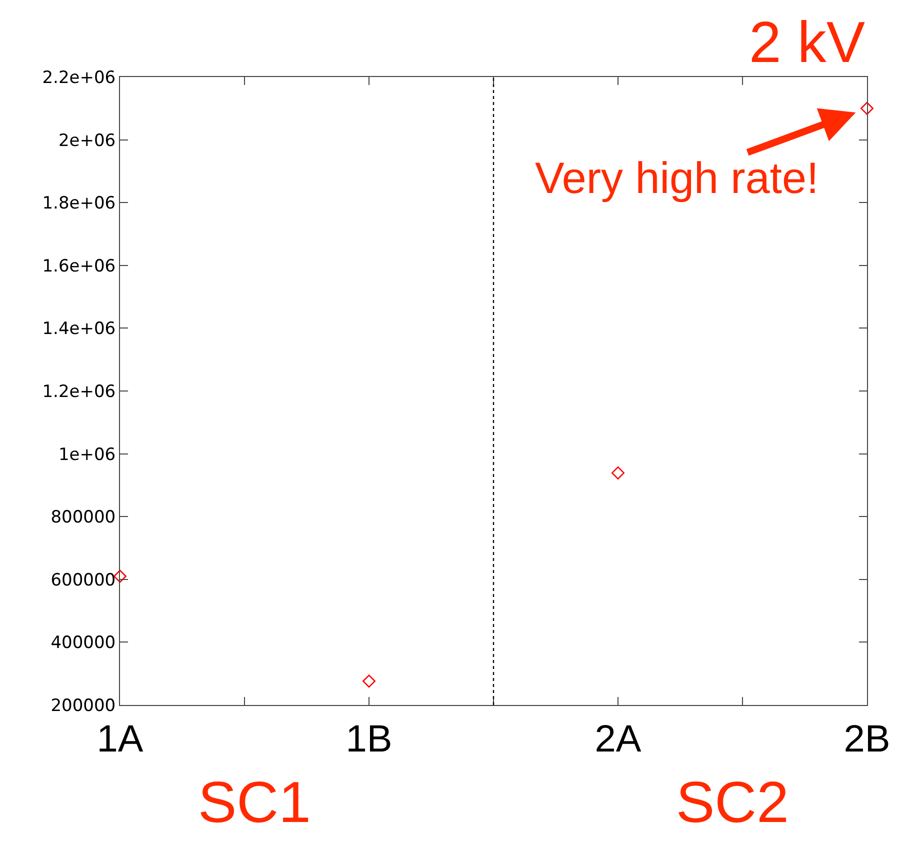  I want to click on y-tick-label: 1.6e+06, so click(79, 266).